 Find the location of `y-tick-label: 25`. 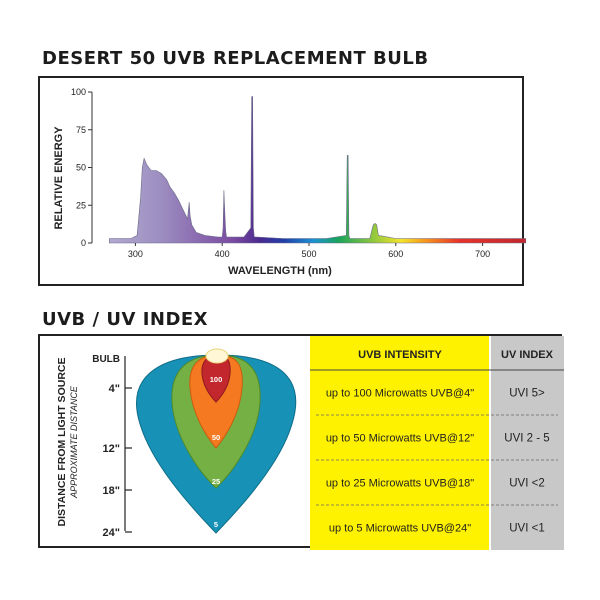

y-tick-label: 25 is located at coordinates (81, 205).